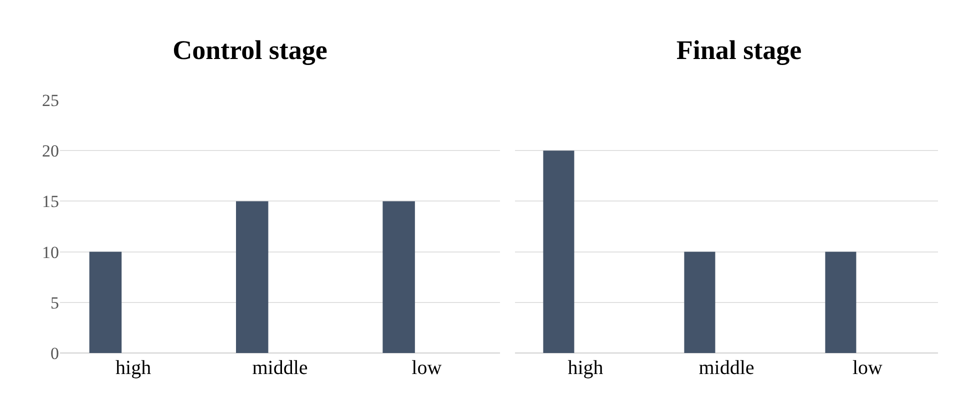  I want to click on y-tick-label: 20, so click(50, 151).